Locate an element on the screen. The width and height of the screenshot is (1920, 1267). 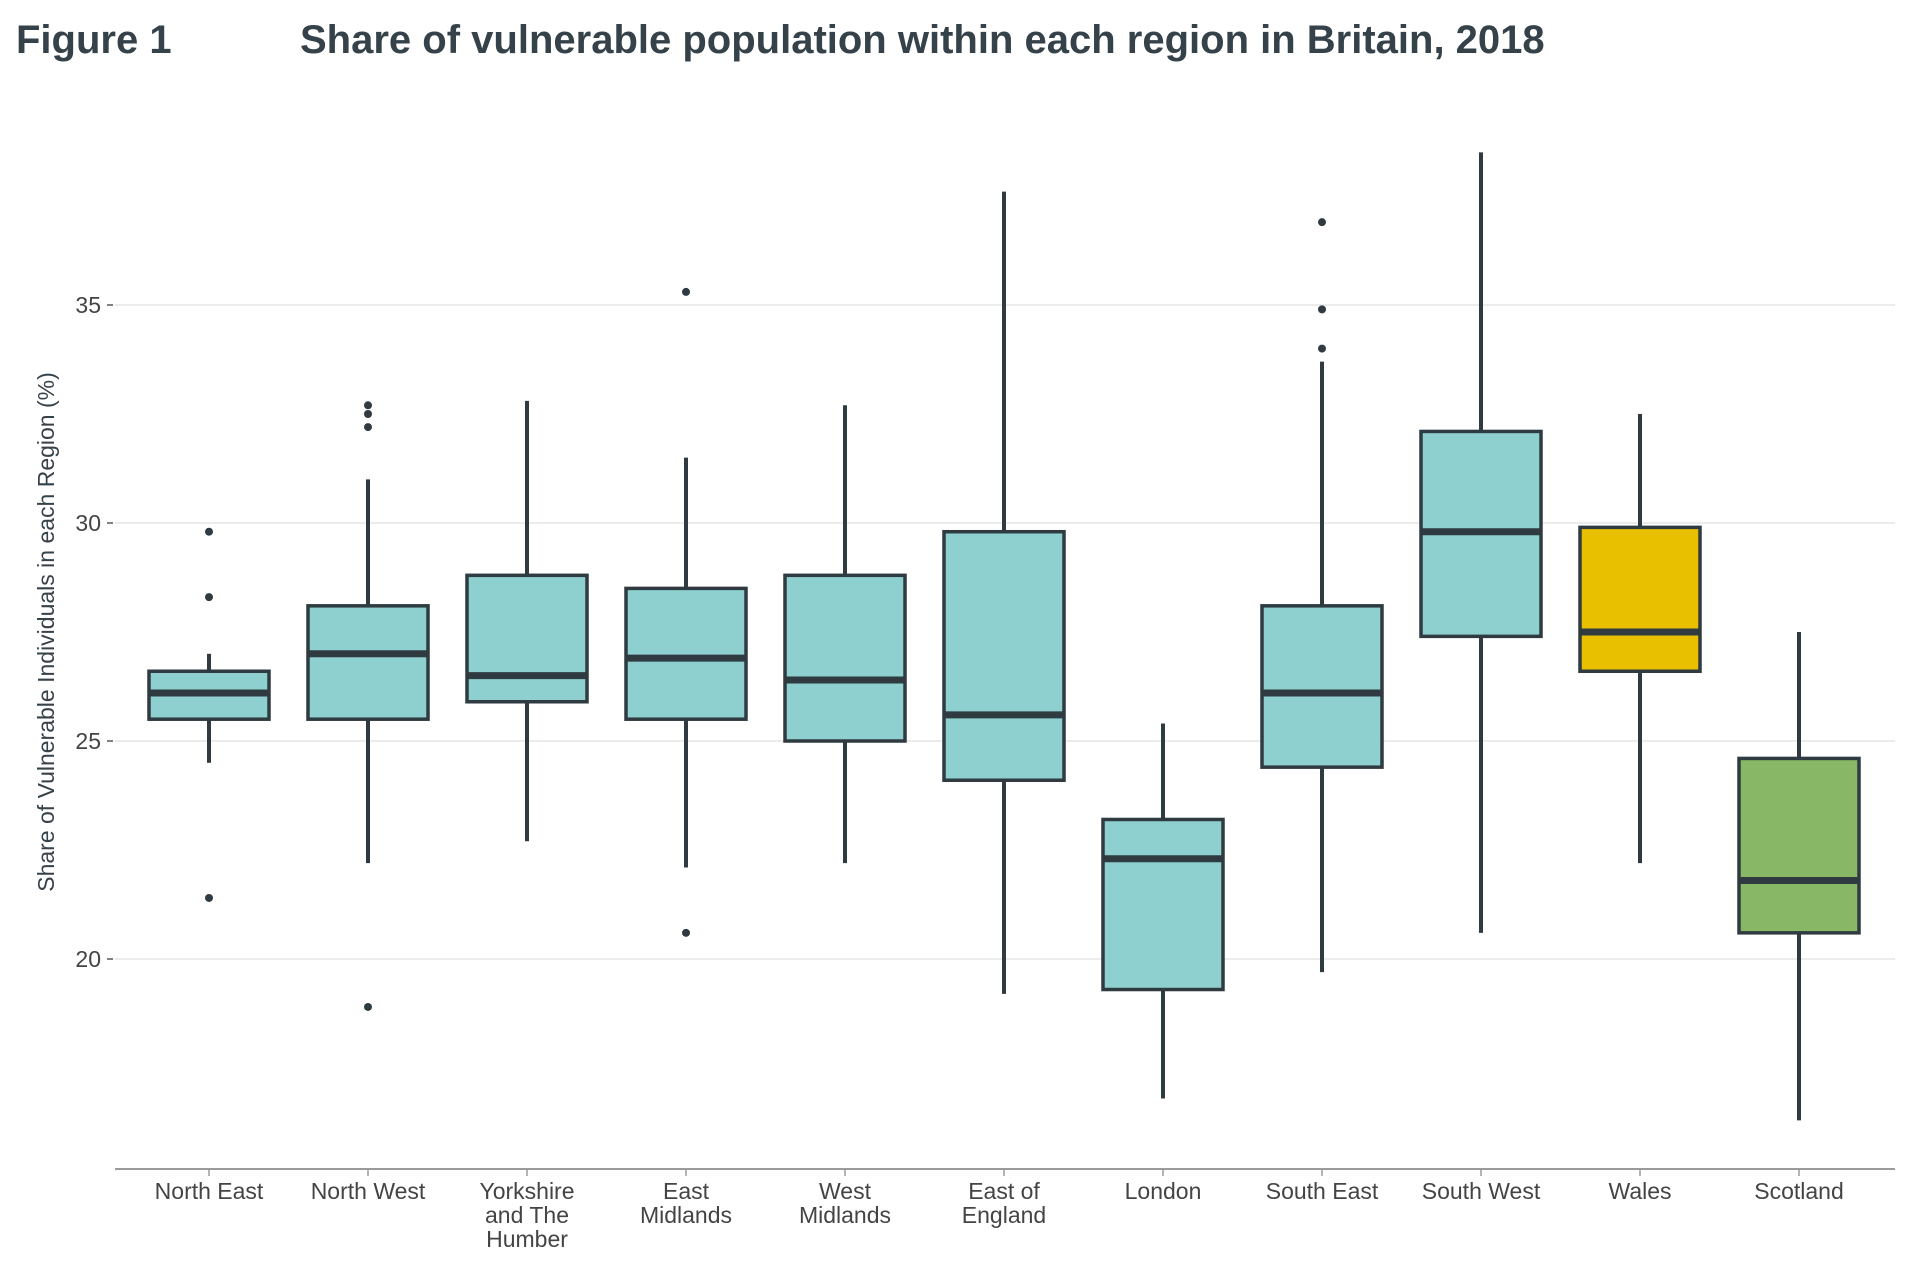
x-tick-label: East of England is located at coordinates (1004, 1203).